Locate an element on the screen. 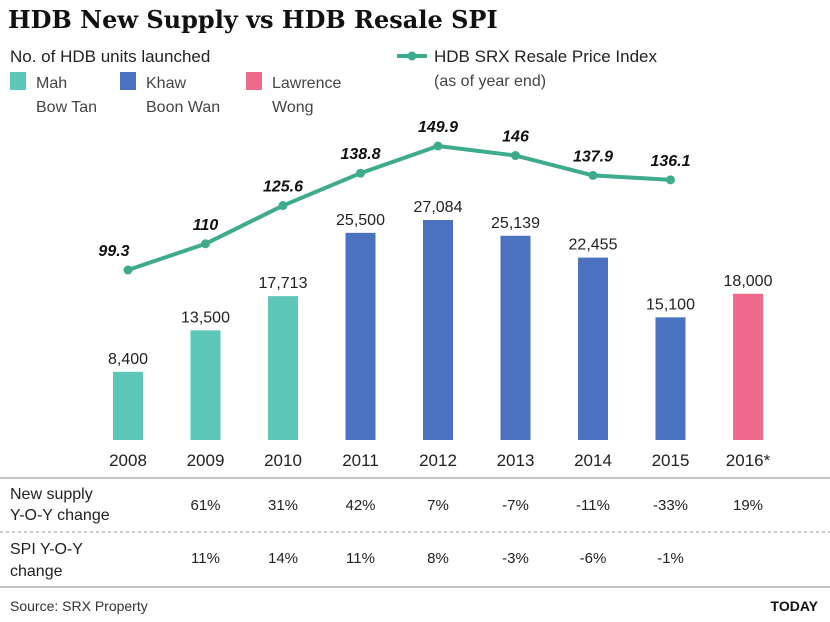  table-cell: -11% is located at coordinates (593, 505).